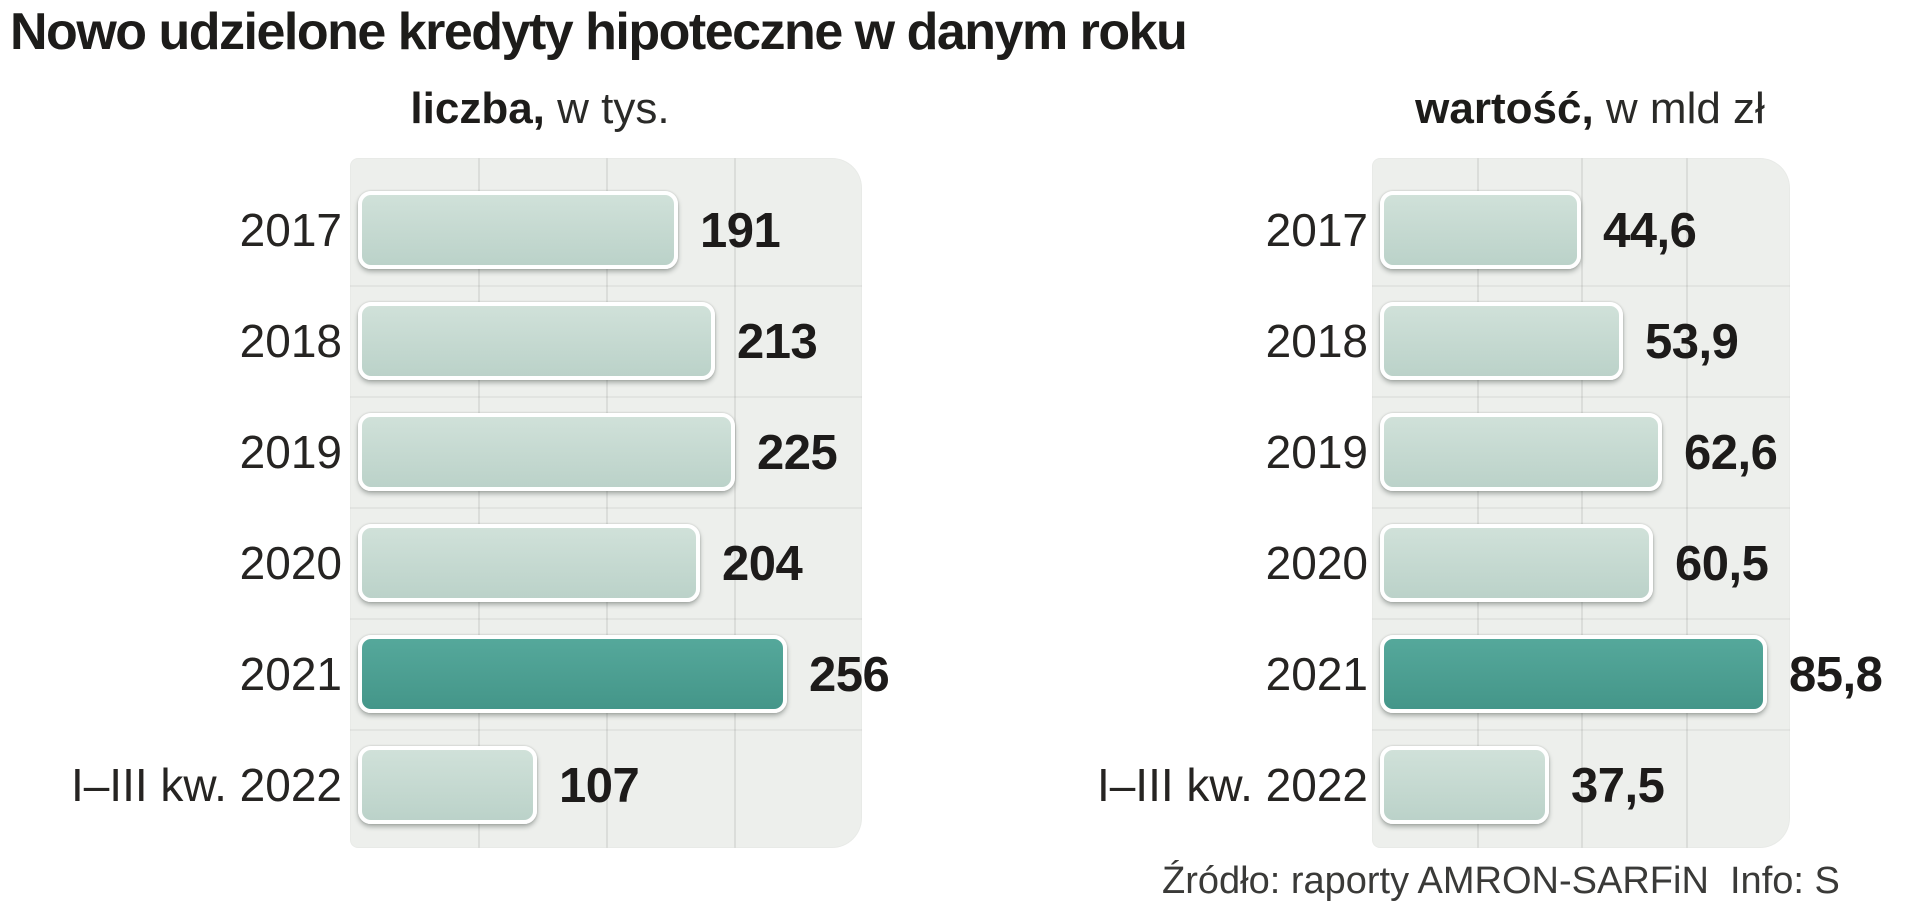 This screenshot has width=1920, height=916. What do you see at coordinates (762, 564) in the screenshot?
I see `value-label: 204` at bounding box center [762, 564].